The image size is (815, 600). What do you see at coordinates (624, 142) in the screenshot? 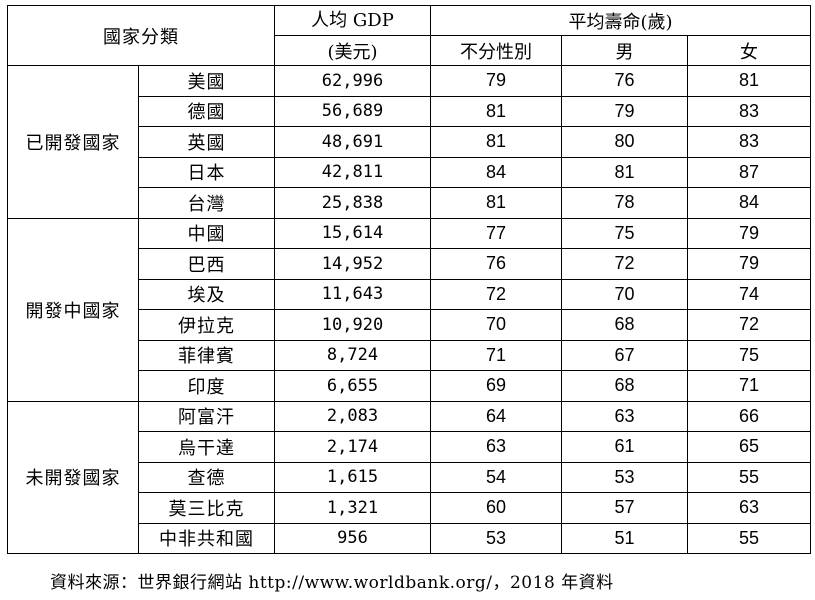
I see `life-male-cell: 80` at bounding box center [624, 142].